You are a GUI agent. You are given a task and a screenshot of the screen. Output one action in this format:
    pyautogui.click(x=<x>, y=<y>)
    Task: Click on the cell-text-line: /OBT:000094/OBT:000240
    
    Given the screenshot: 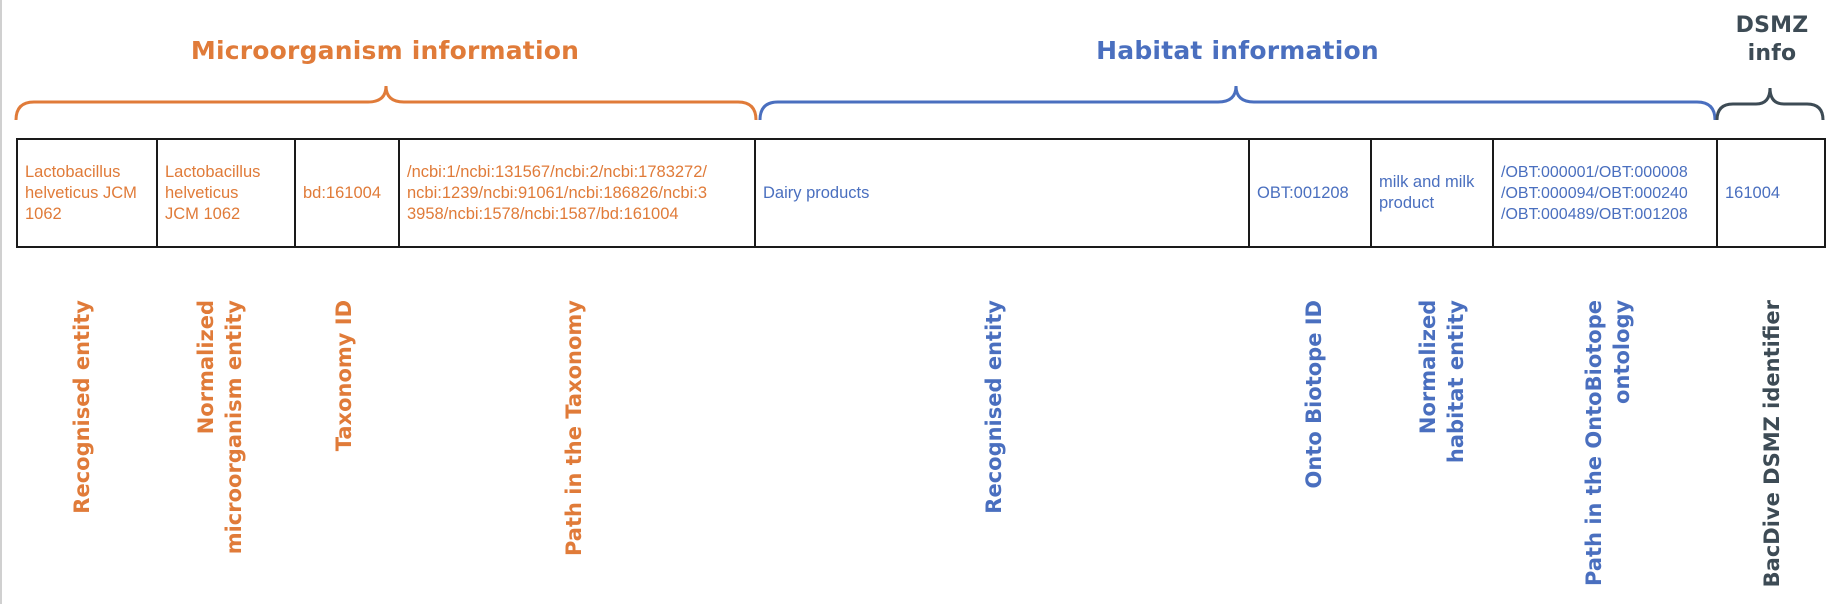 What is the action you would take?
    pyautogui.click(x=1594, y=193)
    